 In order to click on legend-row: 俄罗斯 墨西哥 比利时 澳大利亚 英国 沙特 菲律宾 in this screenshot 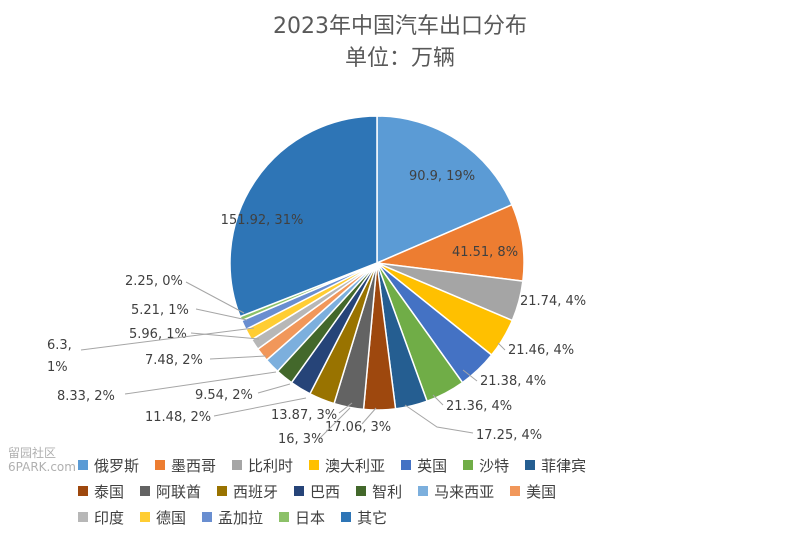, I will do `click(428, 465)`.